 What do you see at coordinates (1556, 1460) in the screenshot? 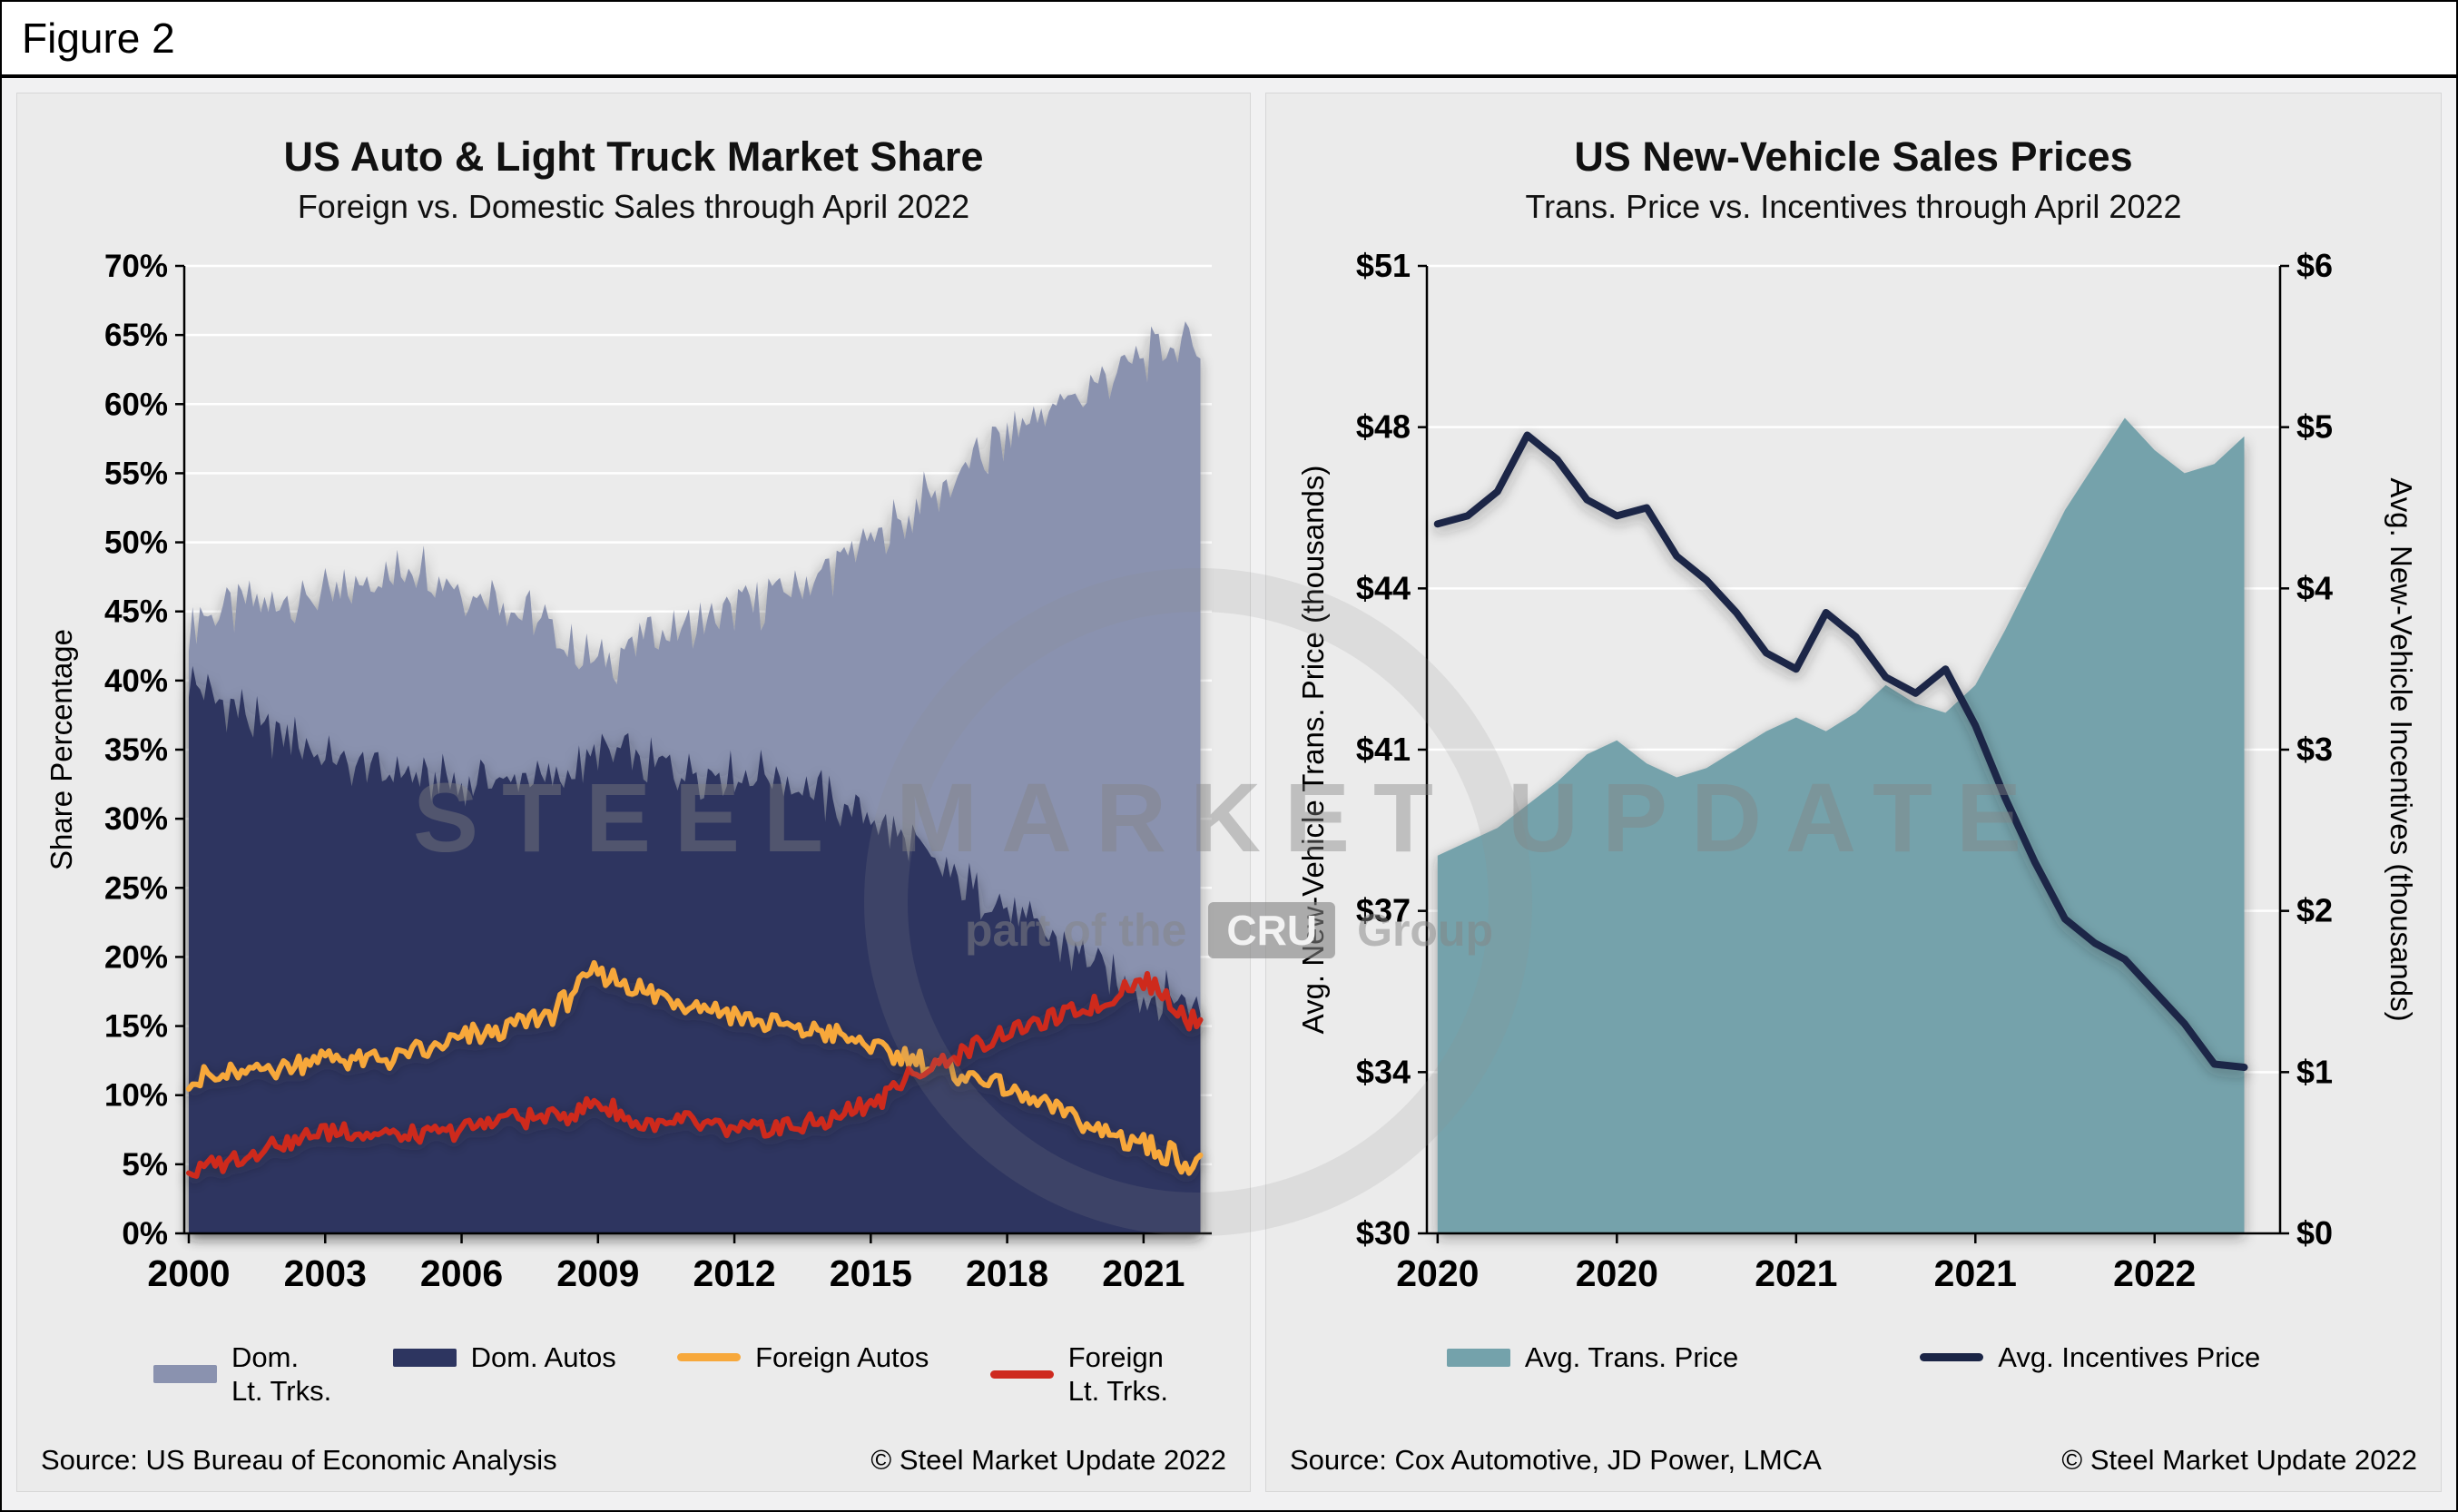
I see `source-text: Source: Cox Automotive, JD Power, LMCA` at bounding box center [1556, 1460].